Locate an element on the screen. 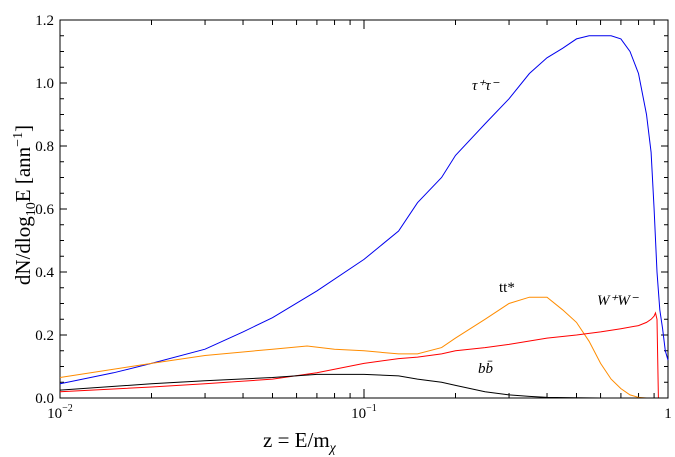 The image size is (675, 457). series-line-bb is located at coordinates (363, 386).